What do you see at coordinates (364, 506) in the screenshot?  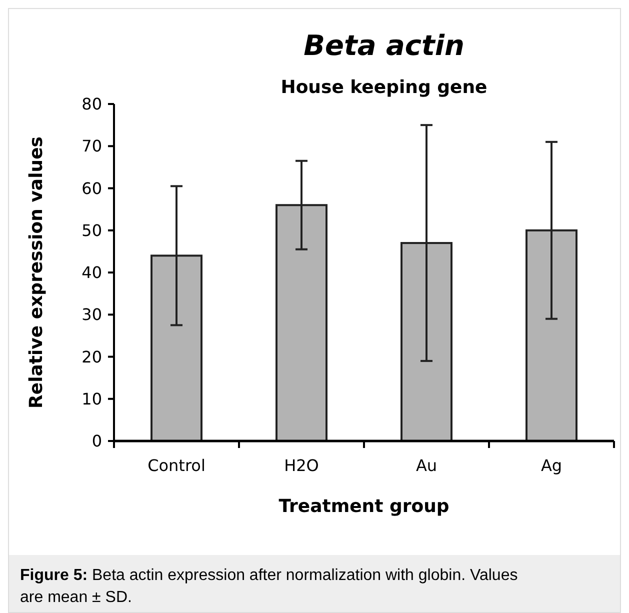 I see `x-axis-title: Treatment group` at bounding box center [364, 506].